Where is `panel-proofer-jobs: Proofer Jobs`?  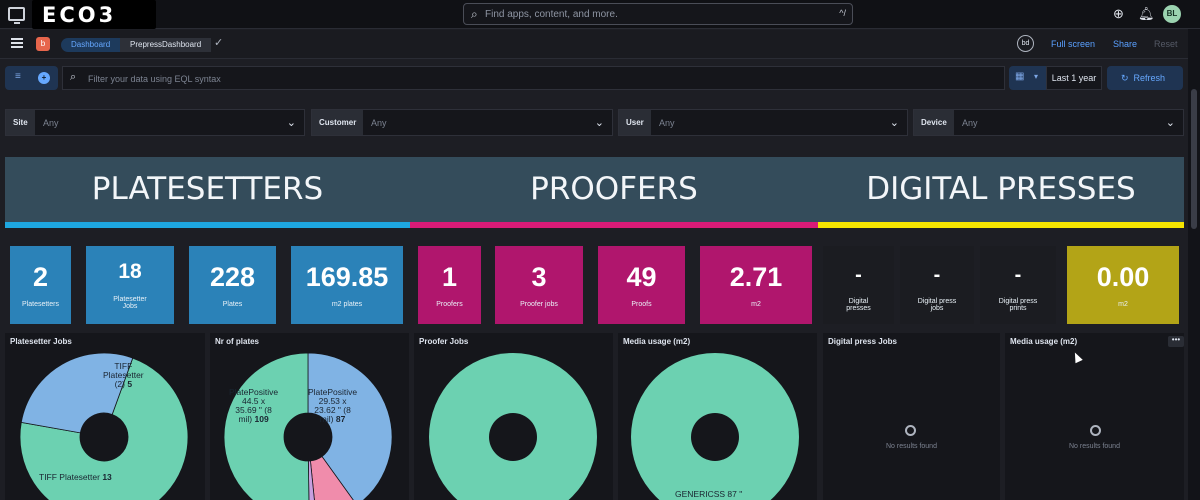
panel-proofer-jobs: Proofer Jobs is located at coordinates (513, 416).